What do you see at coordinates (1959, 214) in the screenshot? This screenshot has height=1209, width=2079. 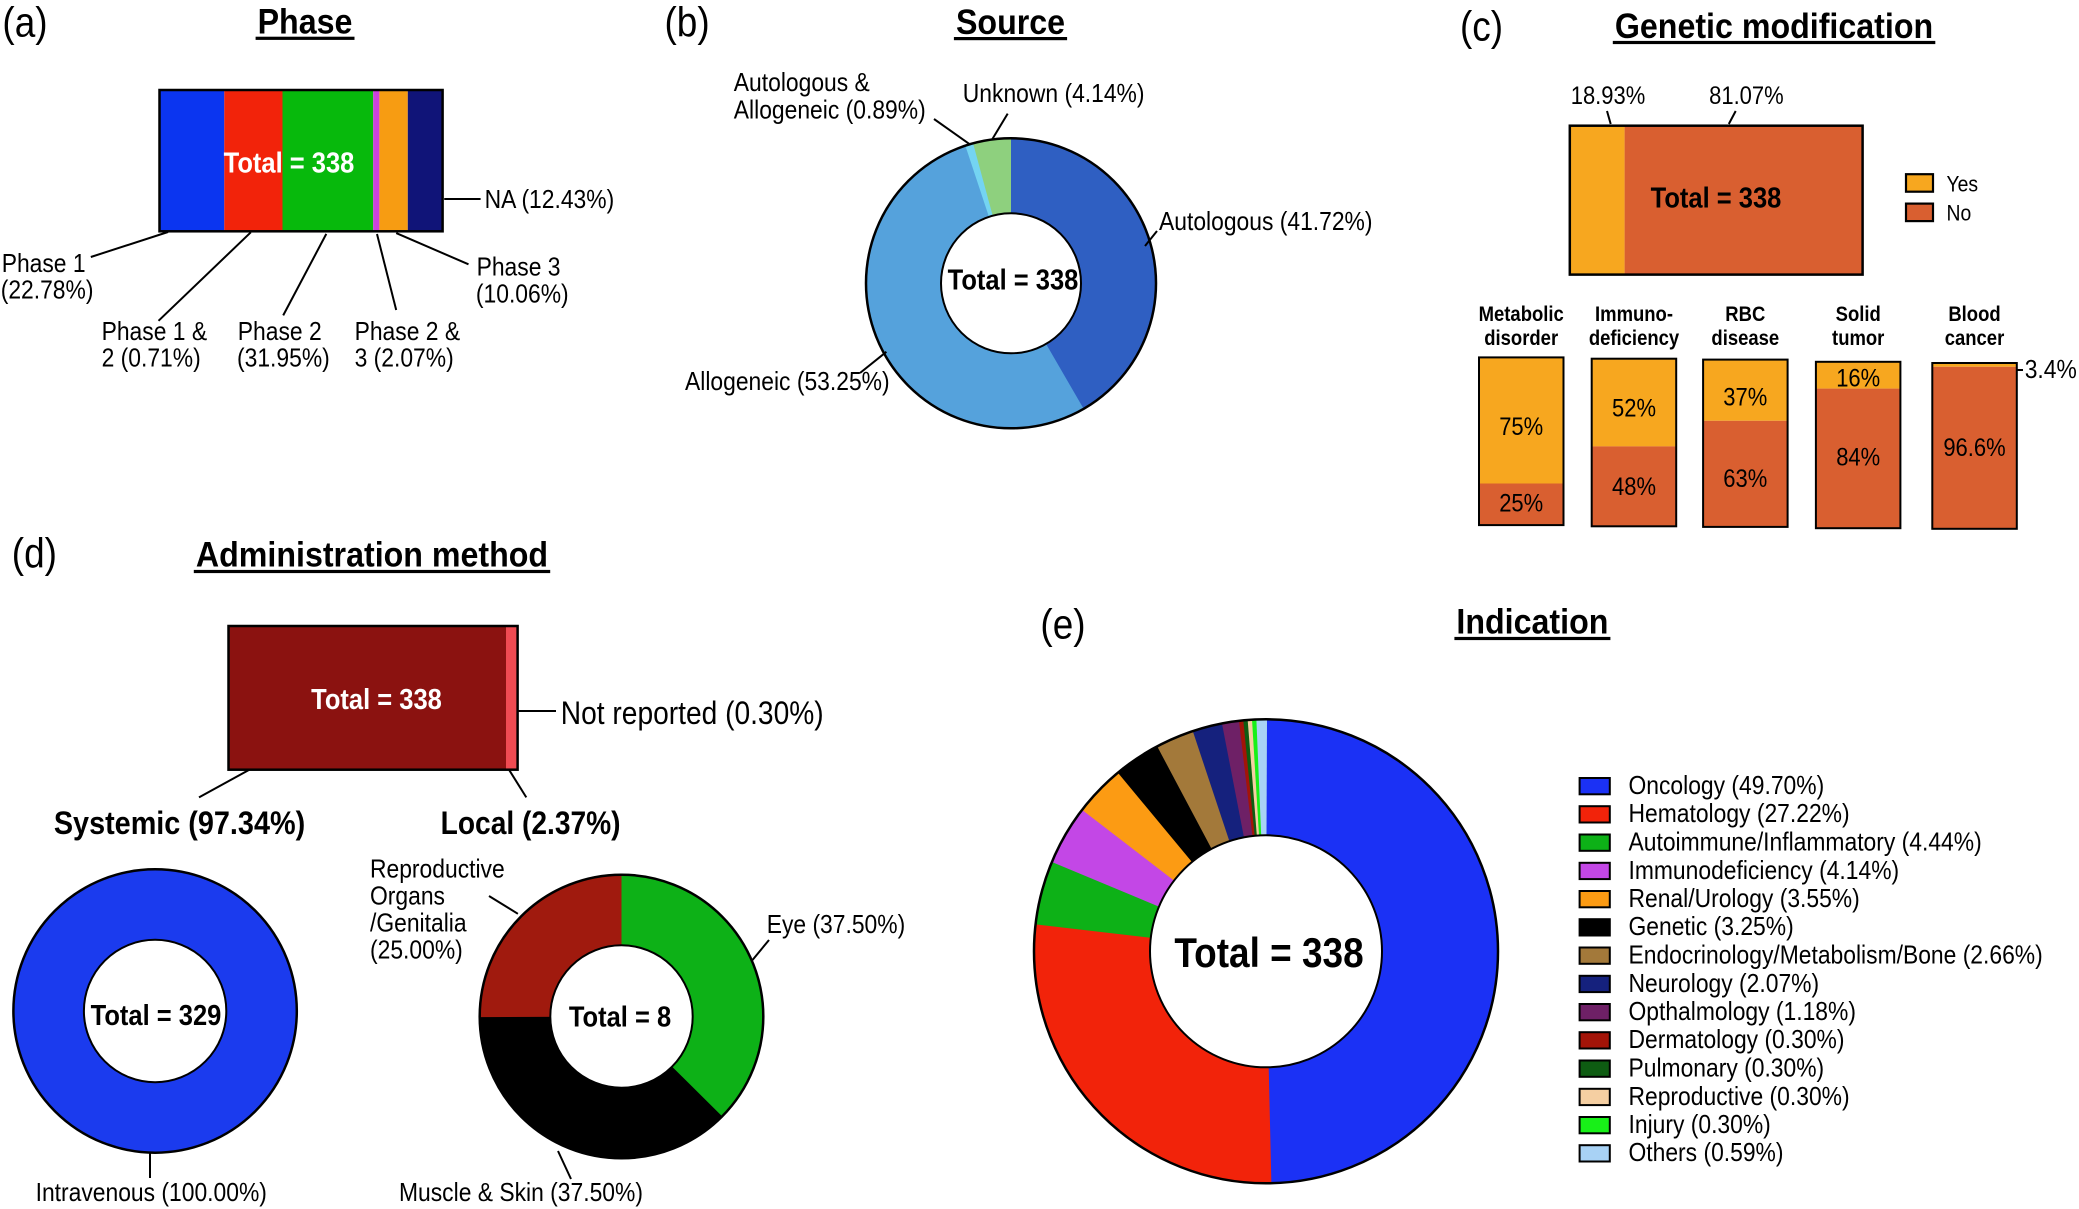 I see `svg-text: No` at bounding box center [1959, 214].